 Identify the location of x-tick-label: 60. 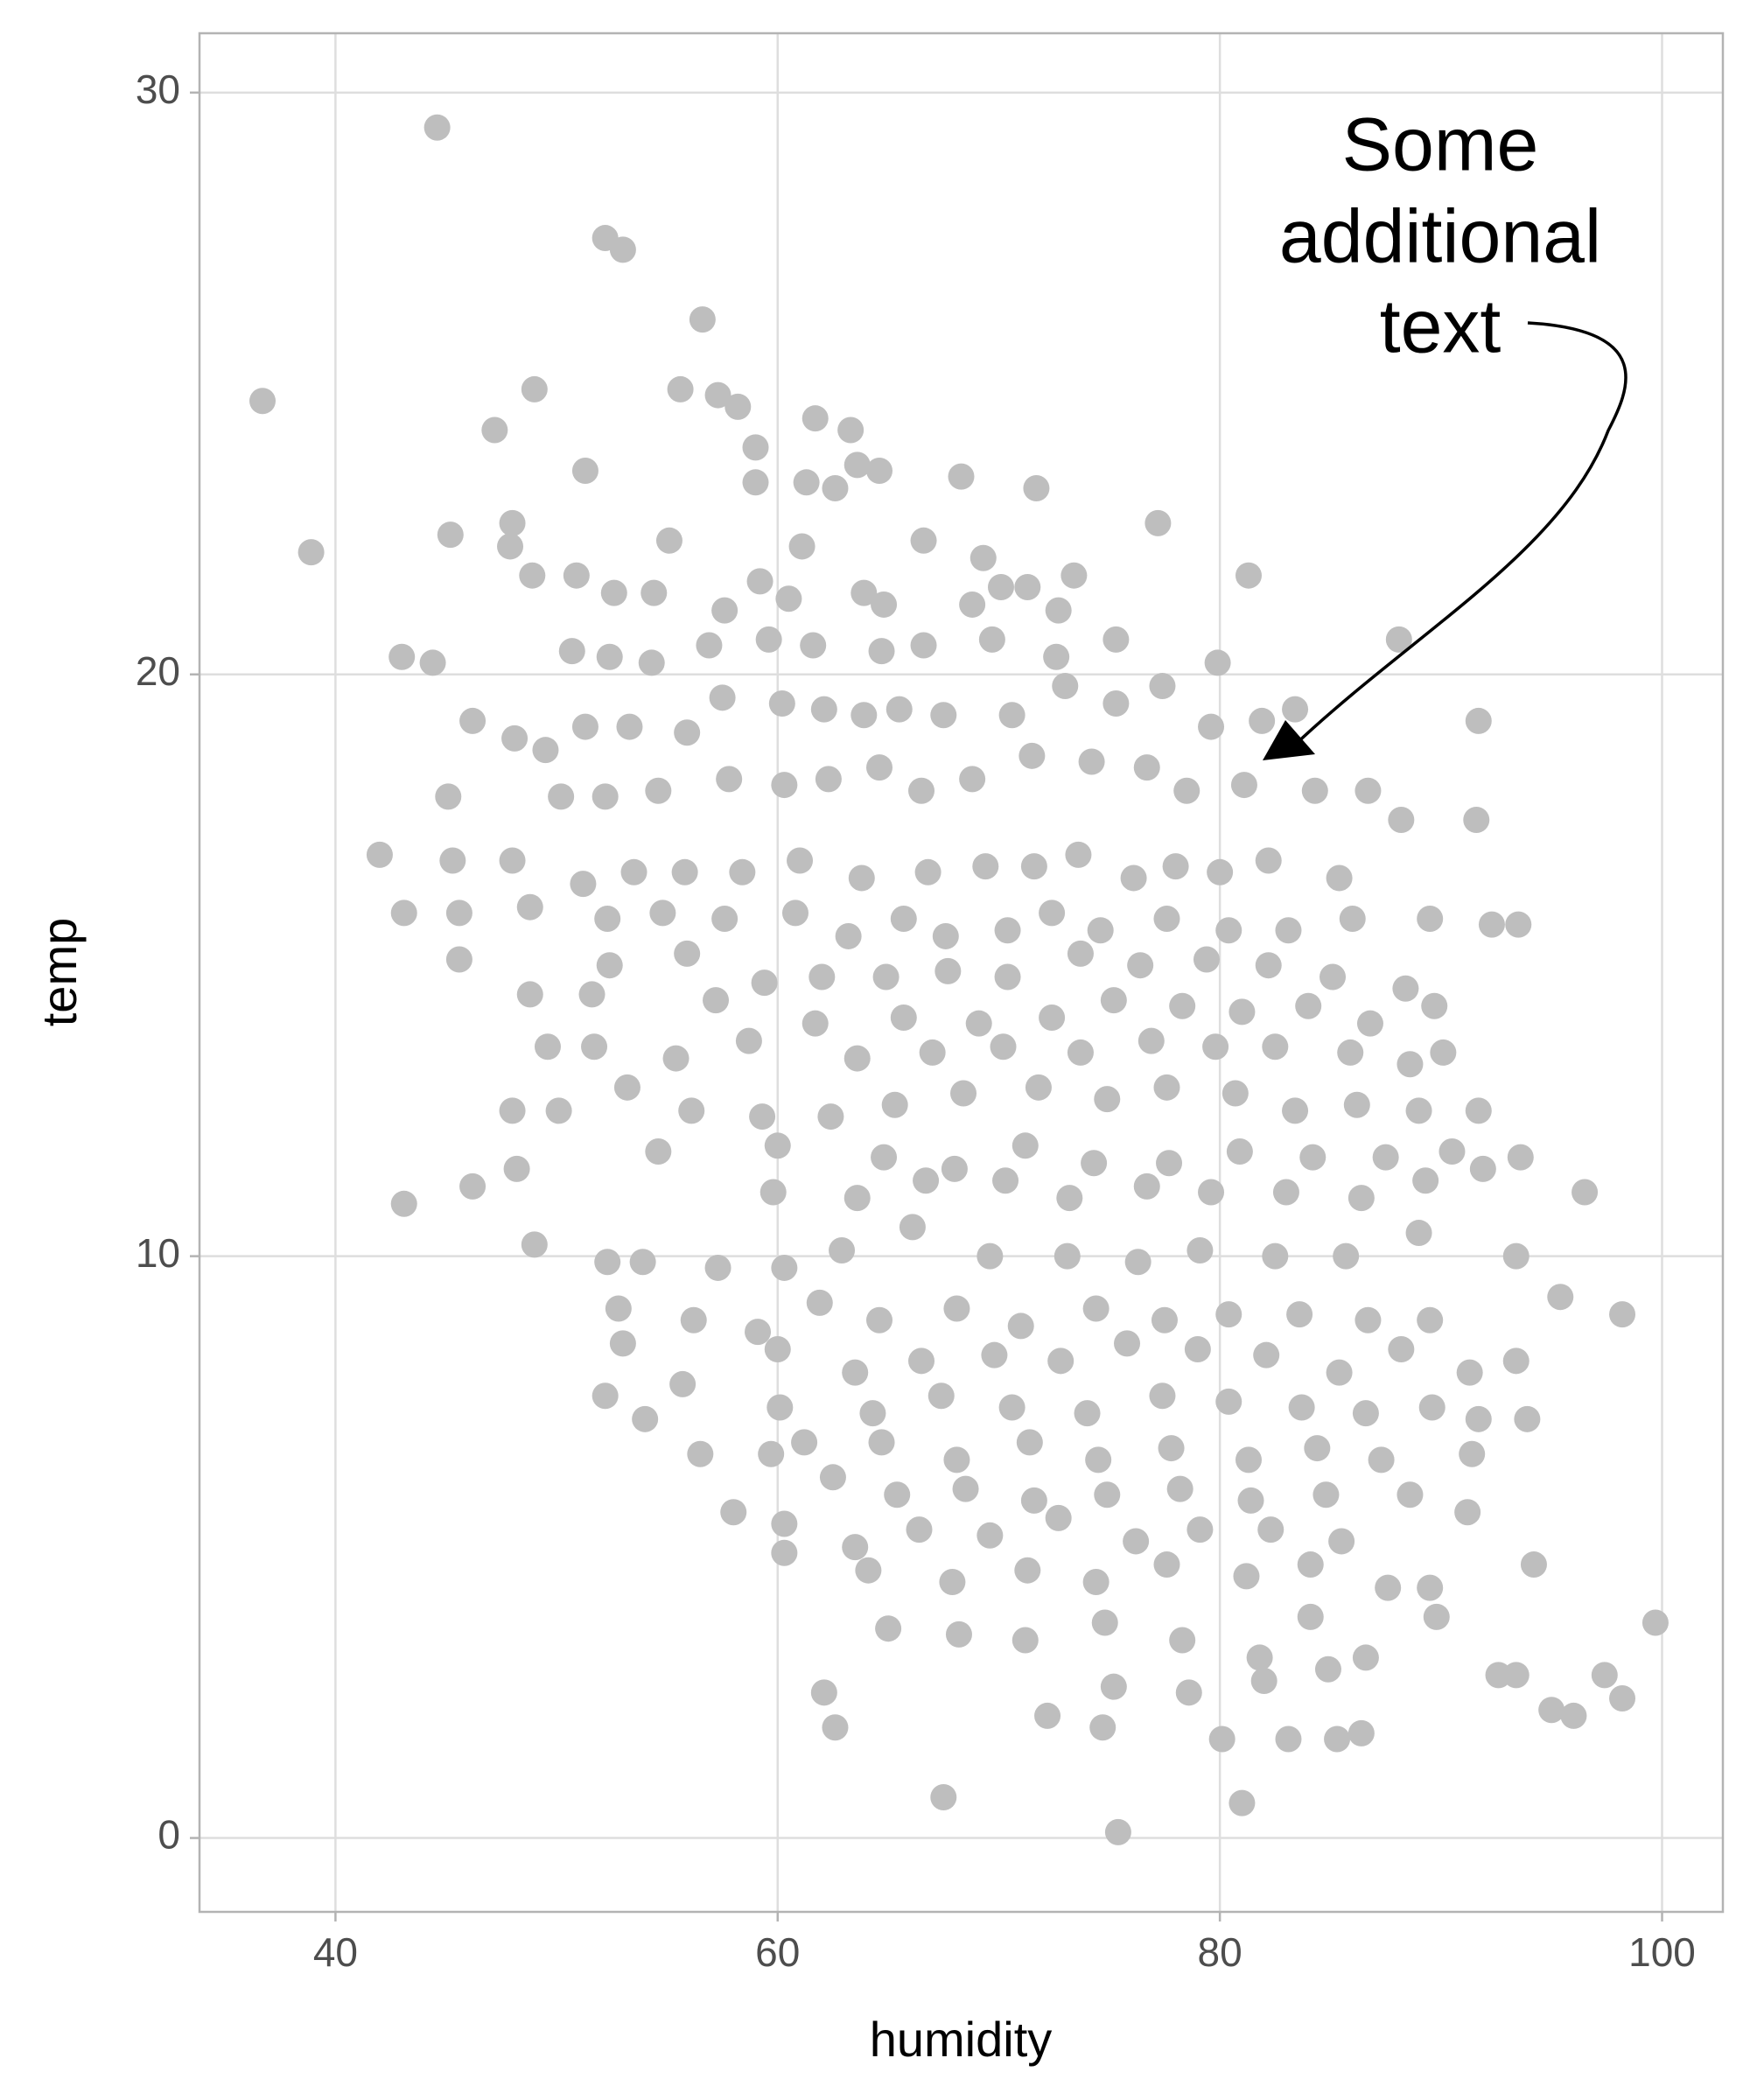
(777, 1952).